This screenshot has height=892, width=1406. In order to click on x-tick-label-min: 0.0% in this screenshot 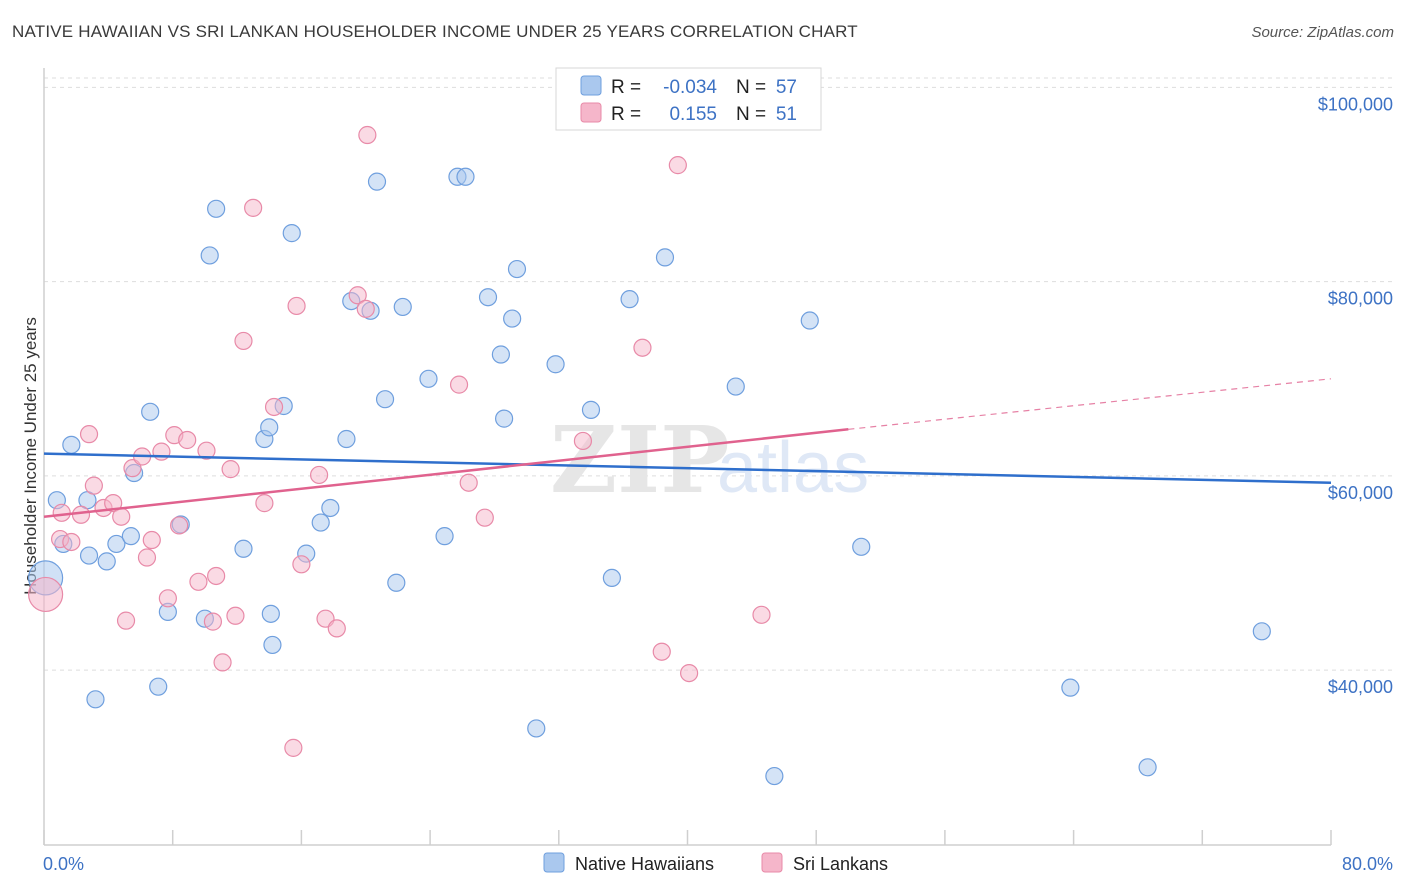, I will do `click(63, 864)`.